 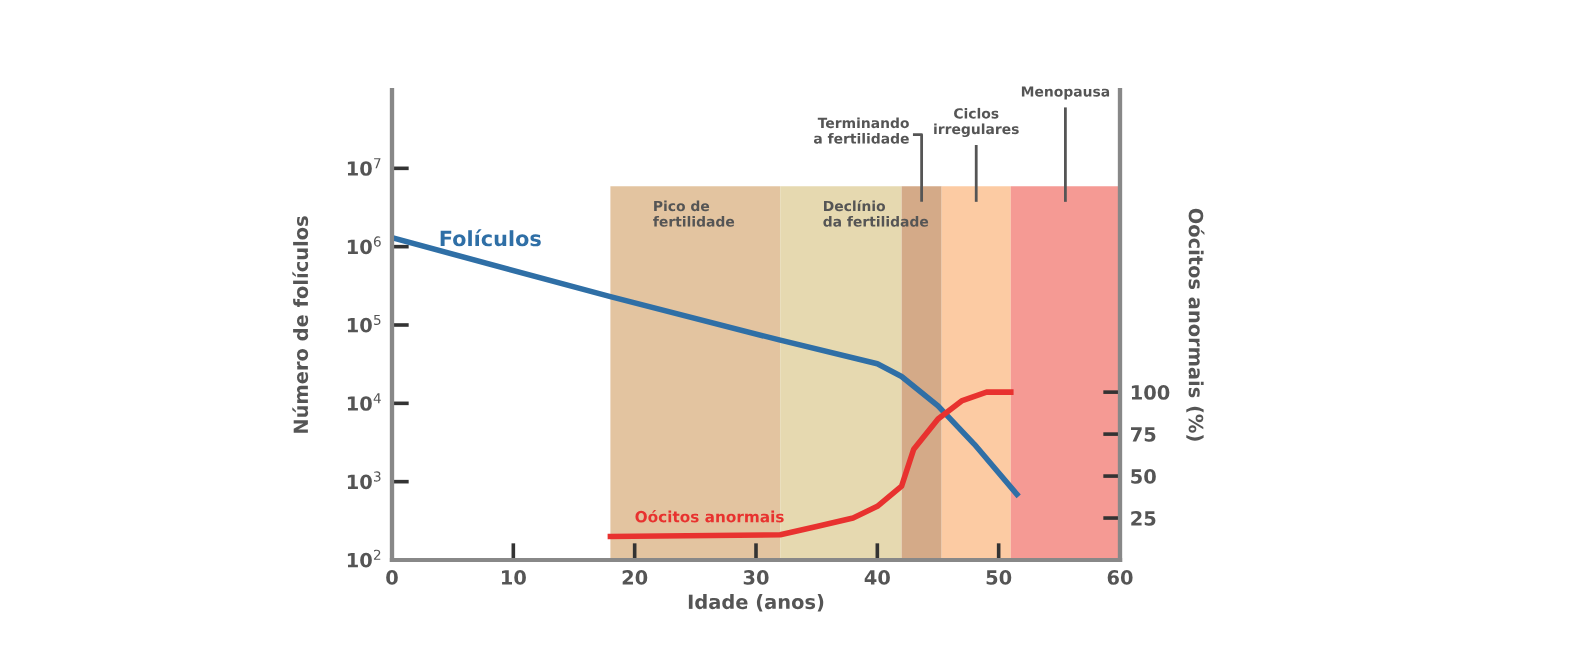 What do you see at coordinates (392, 577) in the screenshot?
I see `x-tick-label: 0` at bounding box center [392, 577].